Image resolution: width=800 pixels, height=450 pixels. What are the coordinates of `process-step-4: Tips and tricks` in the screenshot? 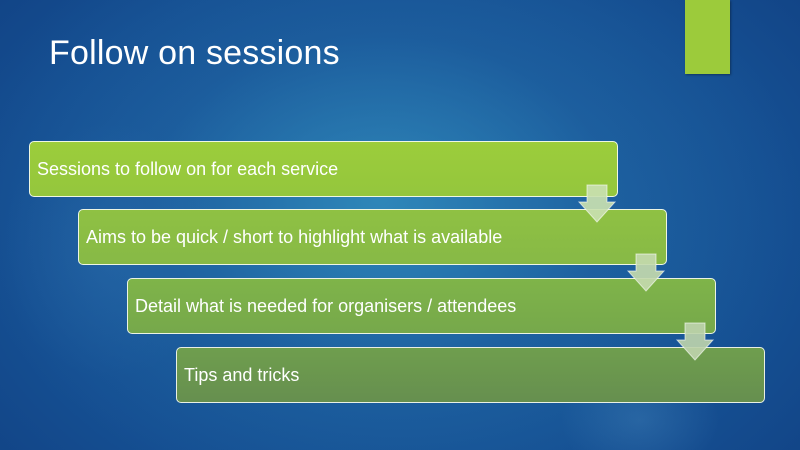 It's located at (470, 375).